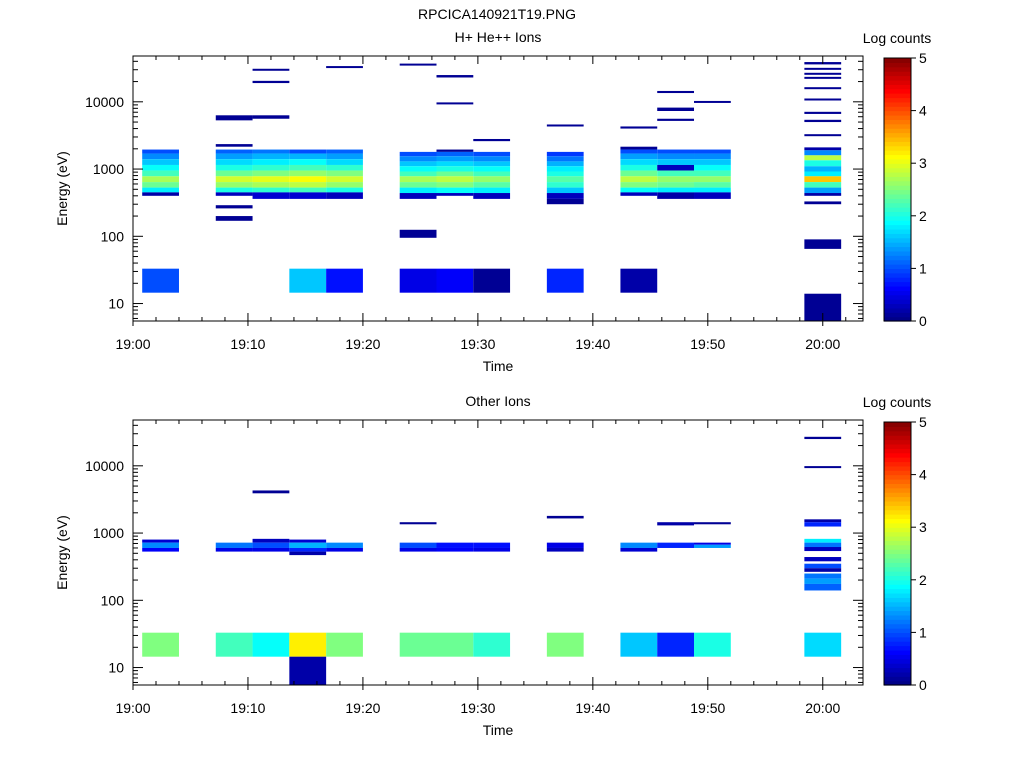  I want to click on colorbar-tick-label: 3, so click(923, 163).